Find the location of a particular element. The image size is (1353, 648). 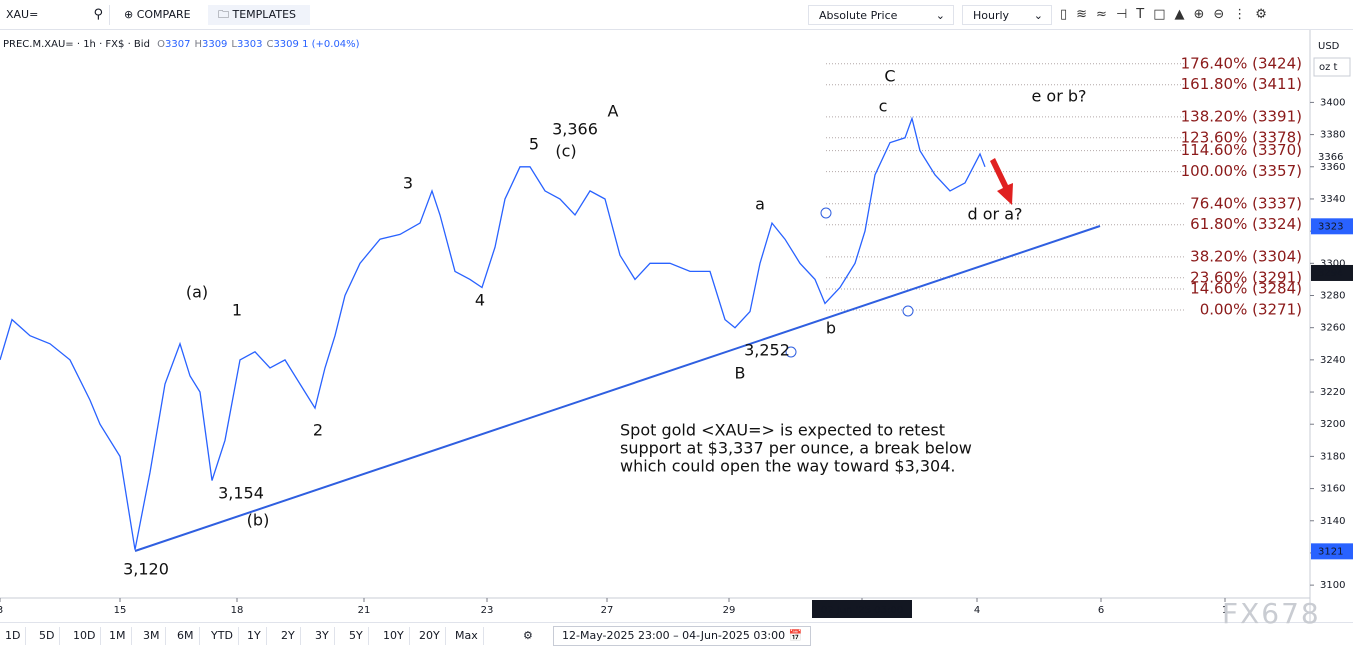

x-tick-label: 27 is located at coordinates (607, 610).